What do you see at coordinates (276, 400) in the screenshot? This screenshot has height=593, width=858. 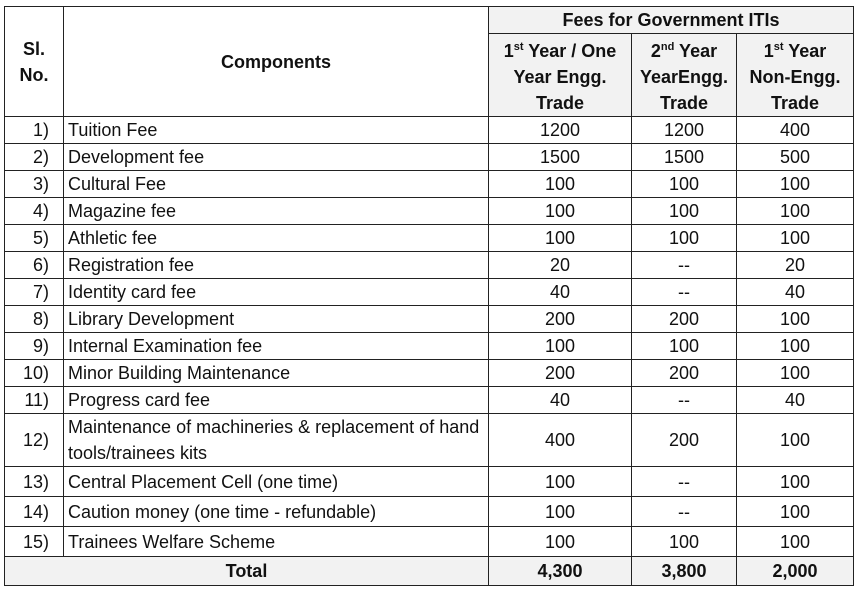 I see `component-name: Progress card fee` at bounding box center [276, 400].